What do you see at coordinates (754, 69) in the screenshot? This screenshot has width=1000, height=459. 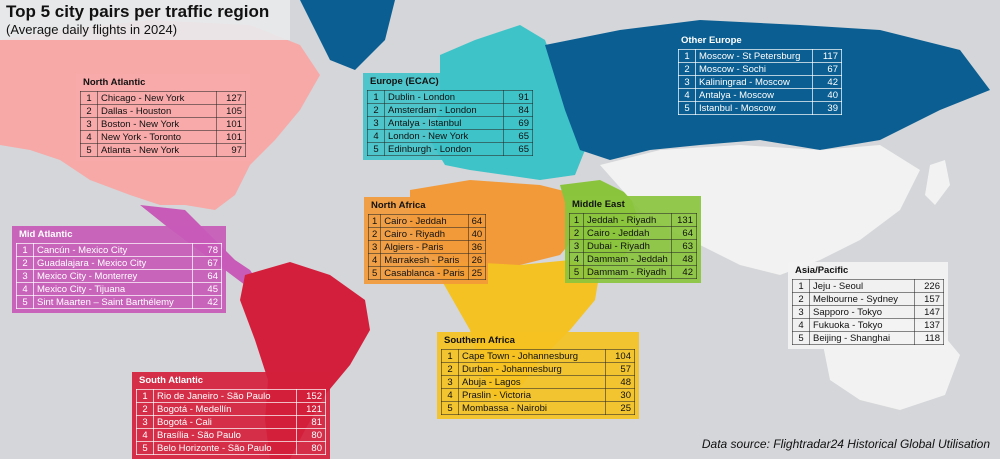 I see `table-cell: Moscow - Sochi` at bounding box center [754, 69].